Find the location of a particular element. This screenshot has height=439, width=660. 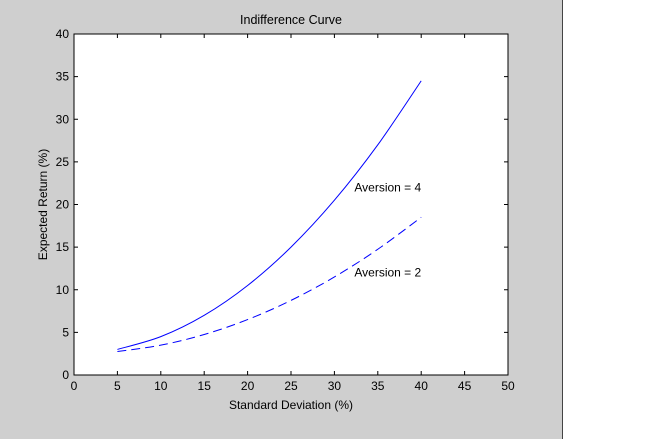

x-tick-label: 35 is located at coordinates (378, 386).